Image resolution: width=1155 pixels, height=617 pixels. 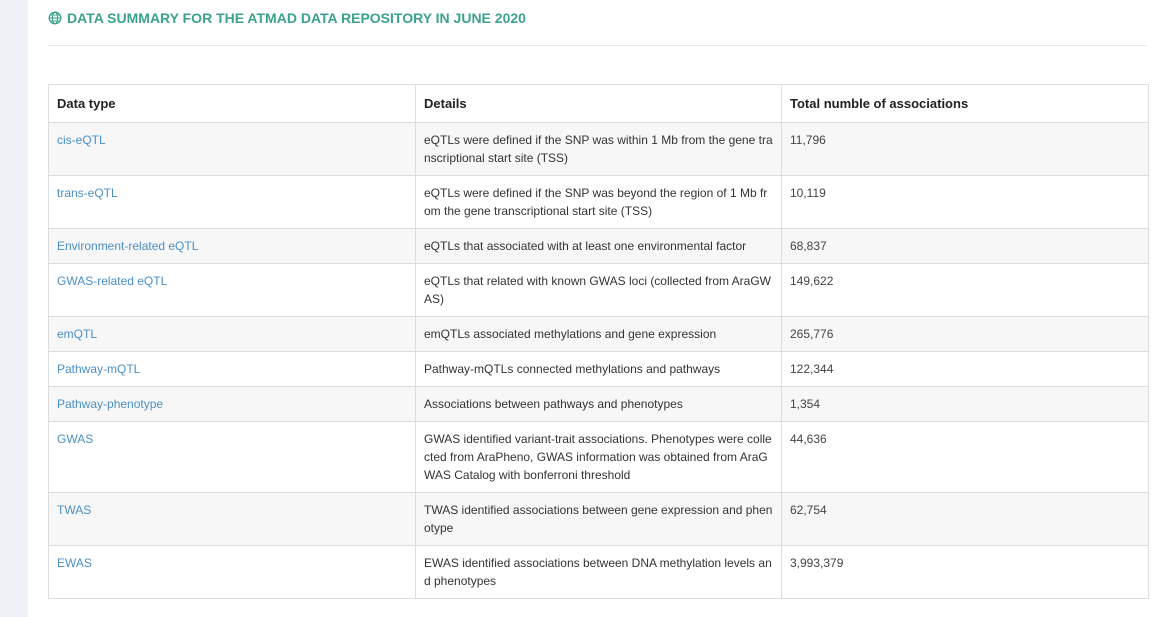 What do you see at coordinates (232, 334) in the screenshot?
I see `data-type-cell: emQTL` at bounding box center [232, 334].